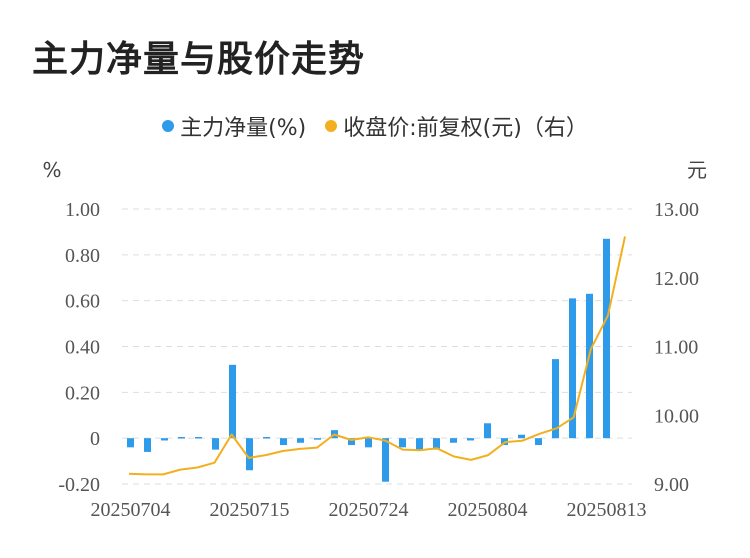 This screenshot has width=750, height=558. I want to click on y-right-tick-label: 11.00, so click(676, 348).